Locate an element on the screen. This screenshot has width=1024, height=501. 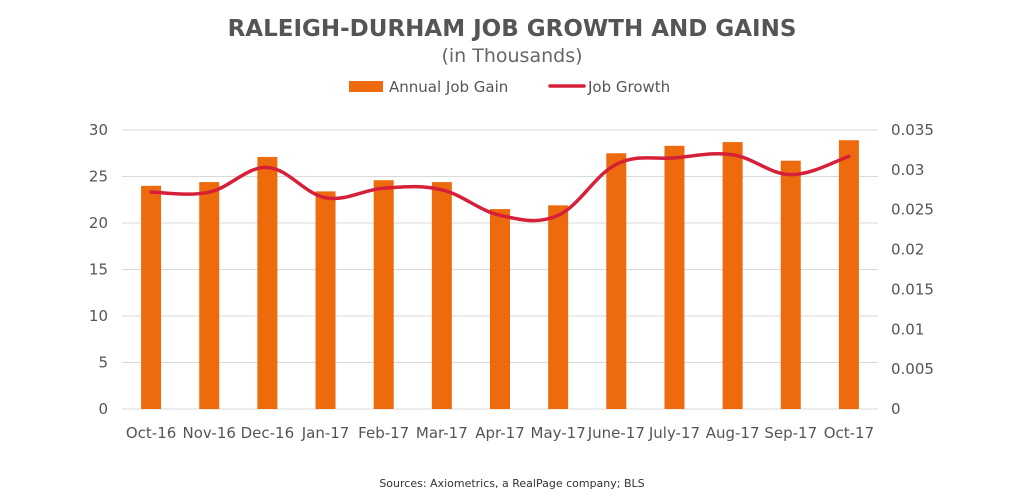
left-axis-tick-label: 0 is located at coordinates (103, 409).